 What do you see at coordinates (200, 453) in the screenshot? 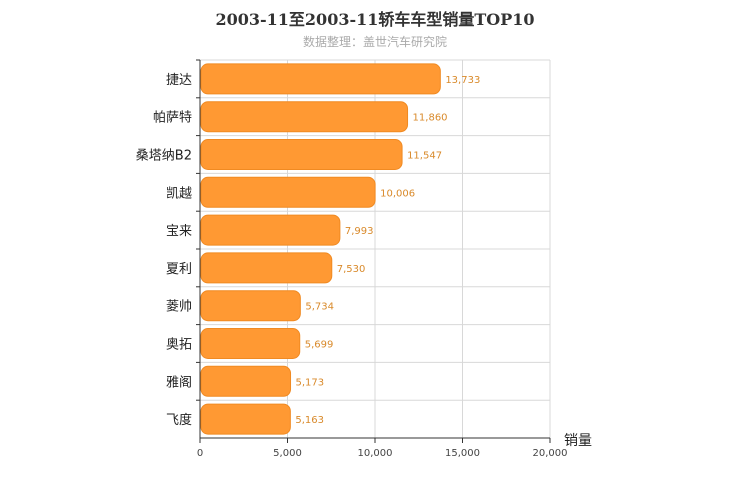
I see `x-tick-label: 0` at bounding box center [200, 453].